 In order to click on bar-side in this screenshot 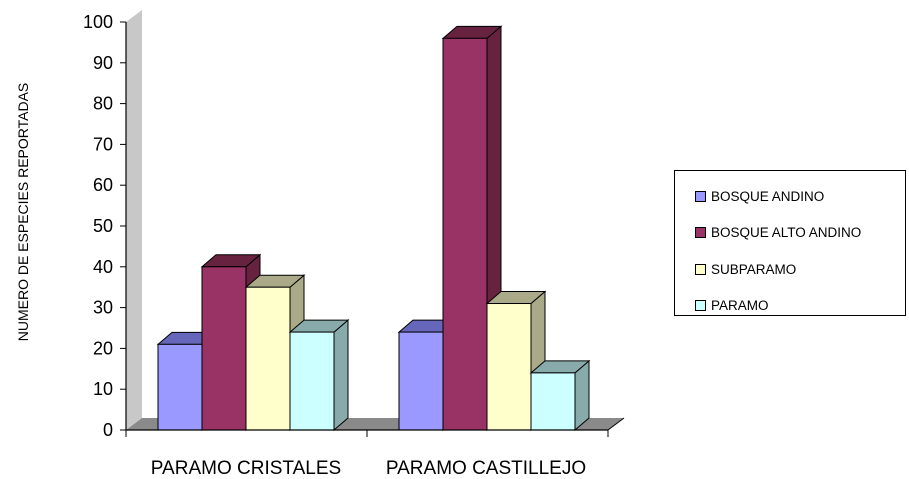, I will do `click(341, 375)`.